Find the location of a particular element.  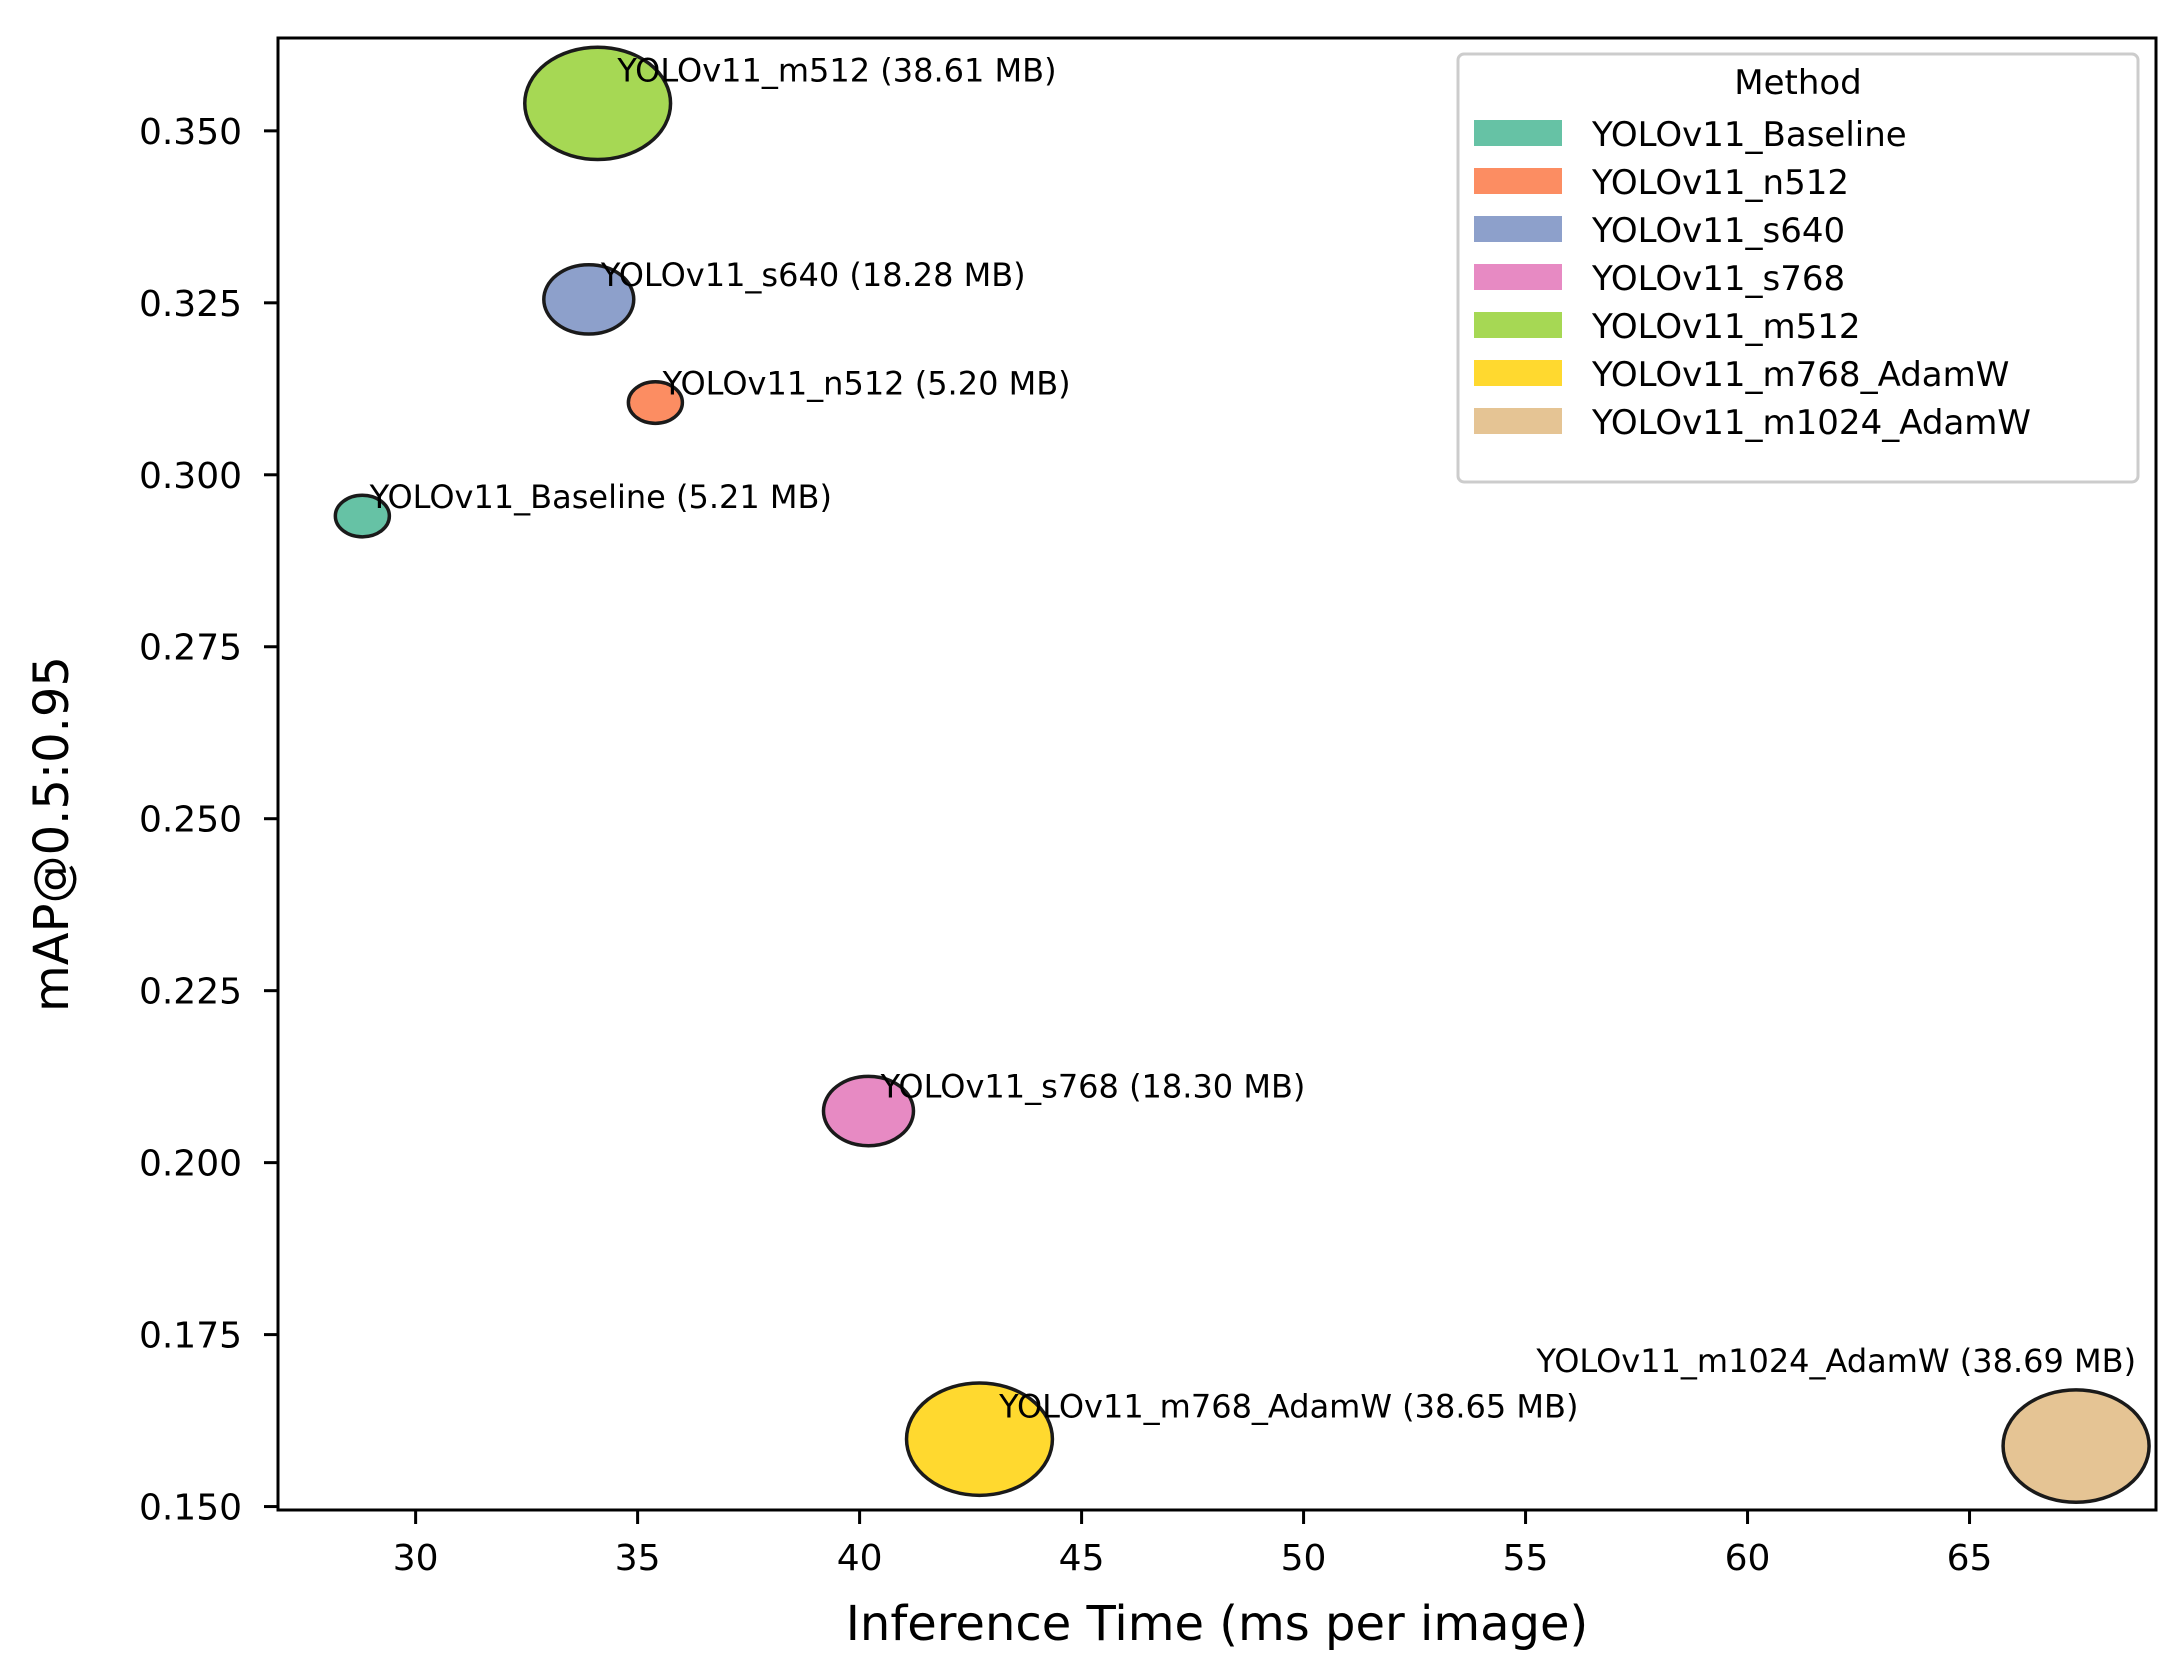

legend-label: YOLOv11_m512 is located at coordinates (1726, 327).